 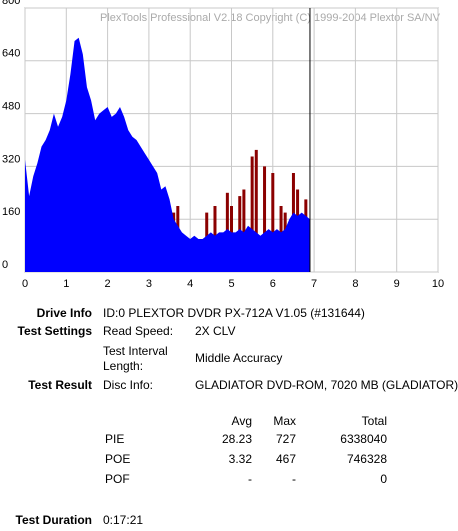 I want to click on x-tick-label: 5, so click(x=231, y=284).